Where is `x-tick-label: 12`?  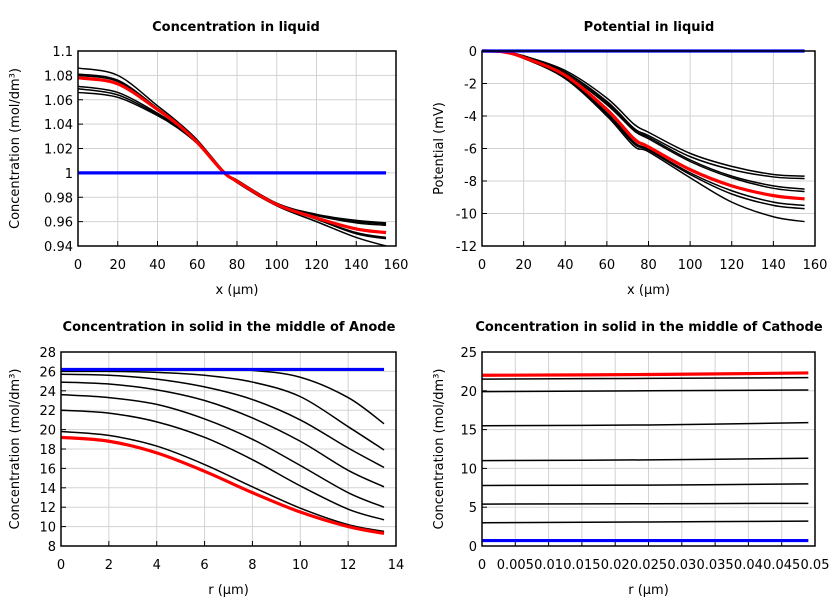
x-tick-label: 12 is located at coordinates (348, 565).